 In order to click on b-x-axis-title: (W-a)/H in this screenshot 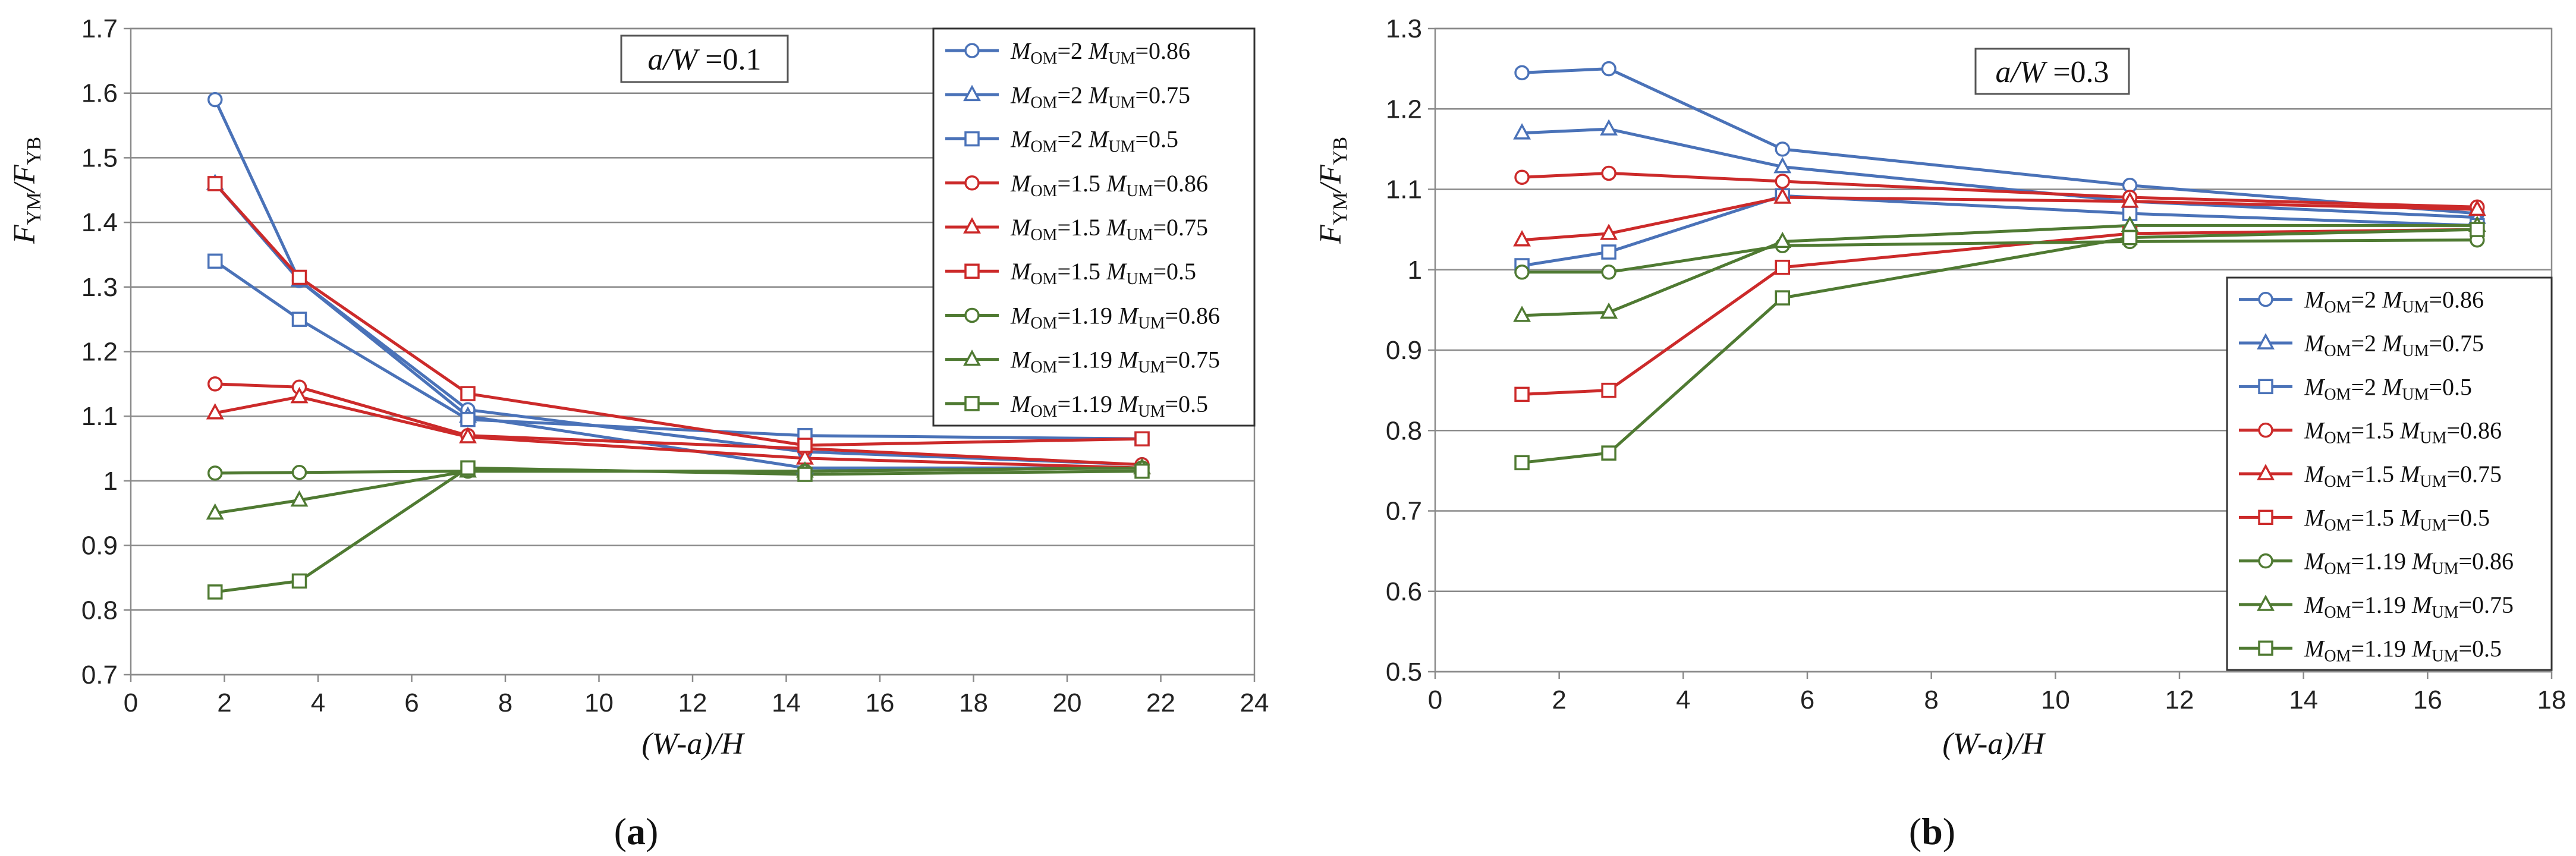, I will do `click(1994, 744)`.